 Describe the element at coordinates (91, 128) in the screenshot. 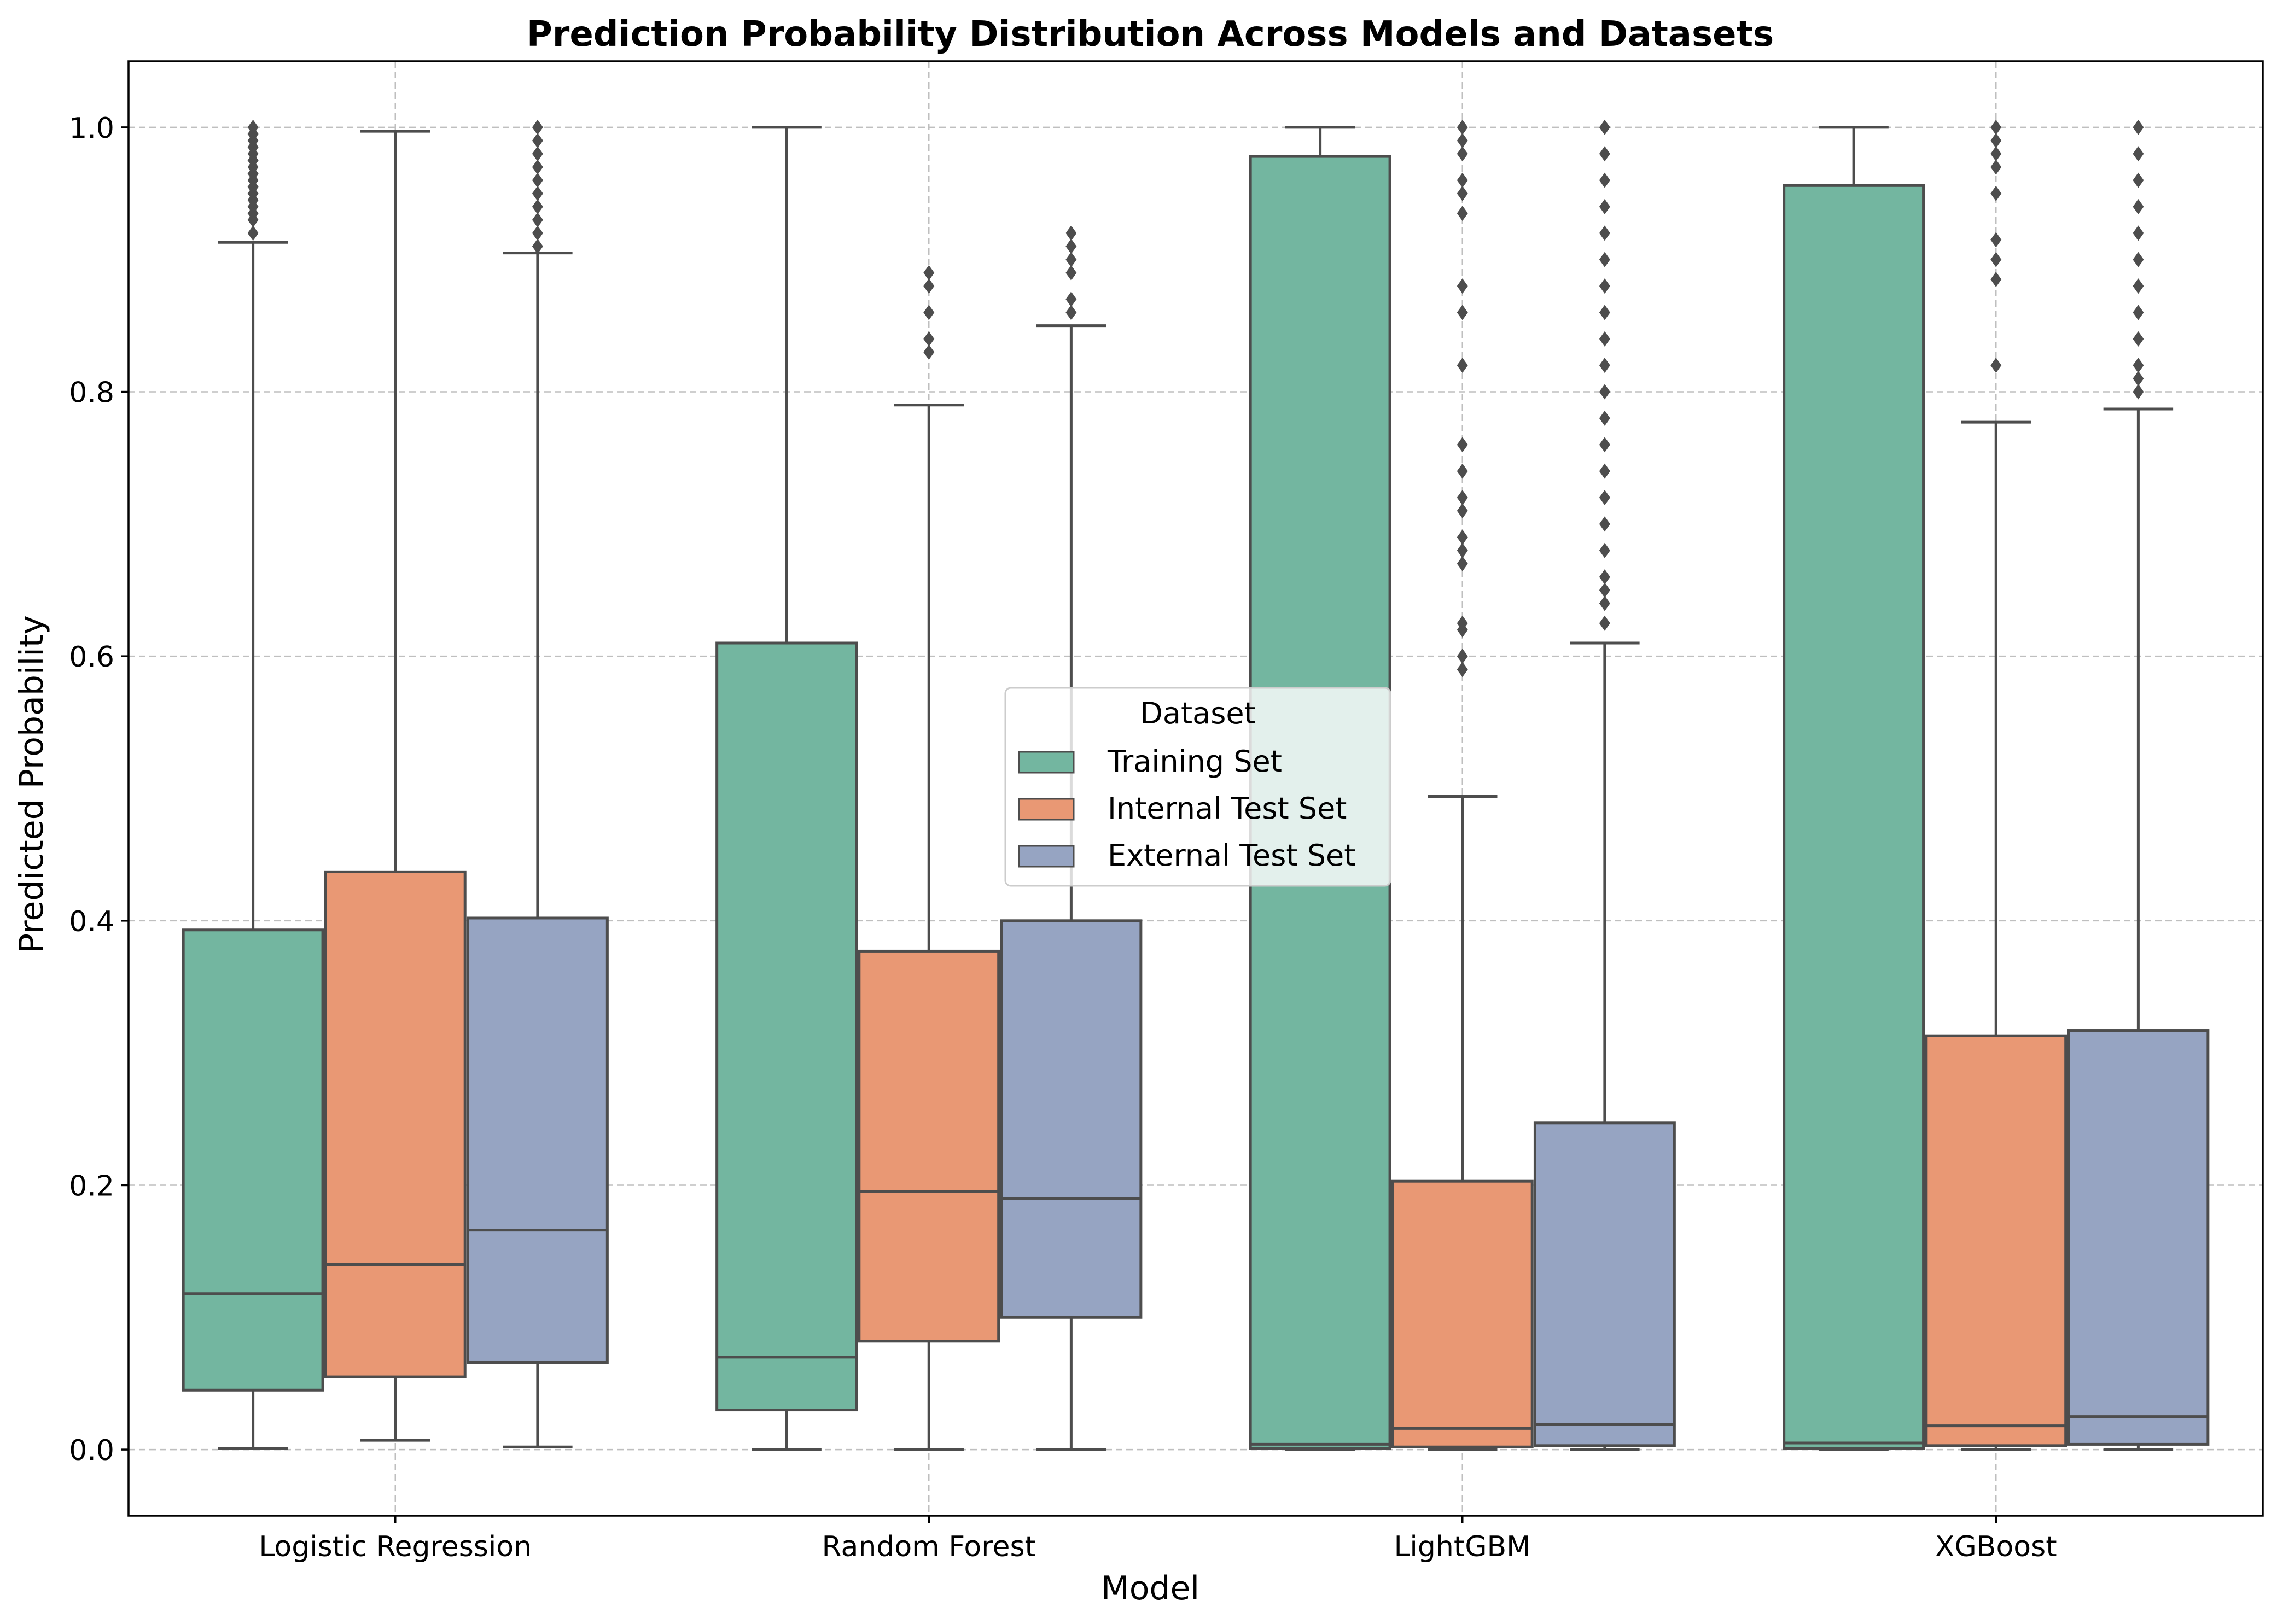

I see `y-tick-label: 1.0` at that location.